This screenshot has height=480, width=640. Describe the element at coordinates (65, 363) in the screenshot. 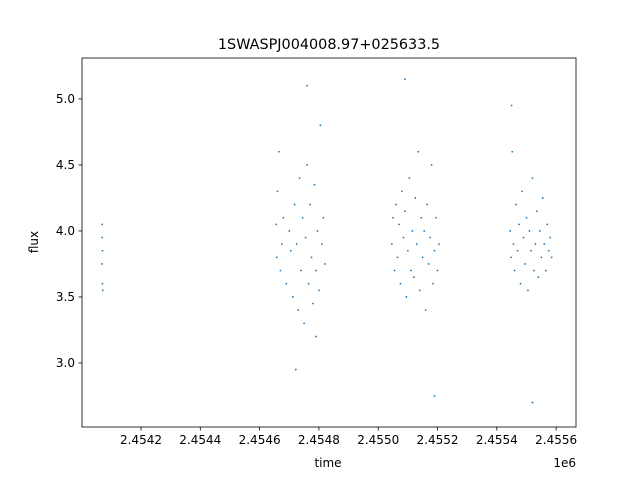

I see `y-tick-label: 3.0` at that location.